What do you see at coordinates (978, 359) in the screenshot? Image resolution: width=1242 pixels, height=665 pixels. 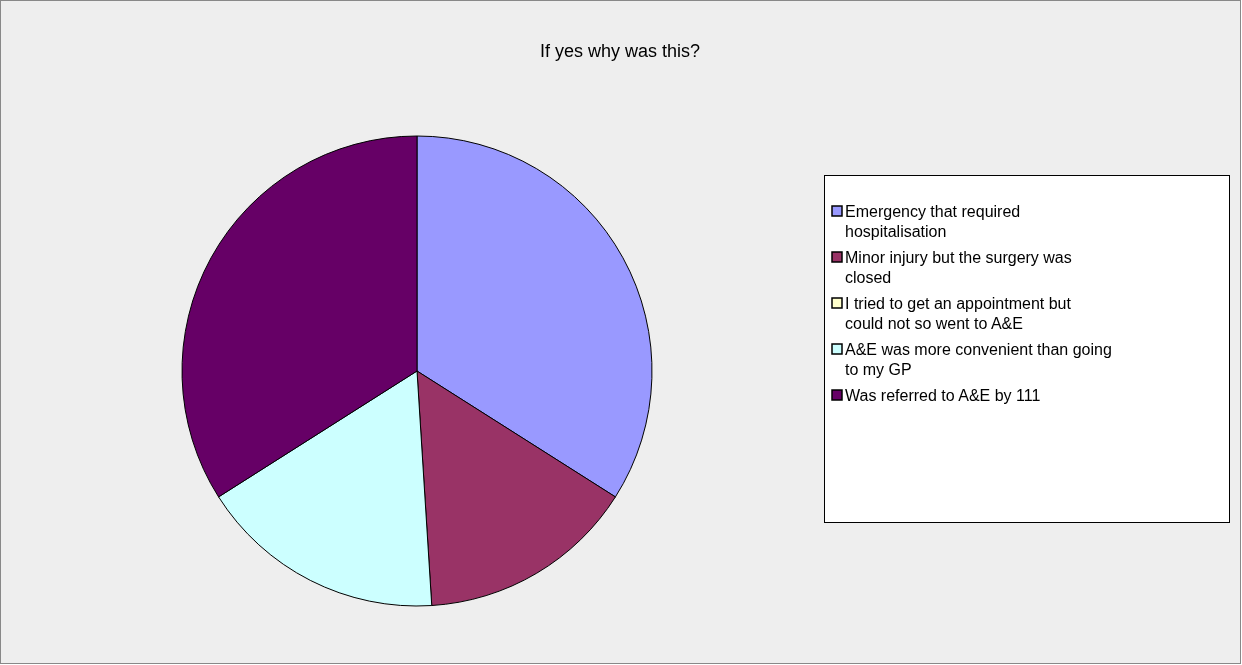 I see `legend-label: A&E was more convenient than going to my GP` at bounding box center [978, 359].